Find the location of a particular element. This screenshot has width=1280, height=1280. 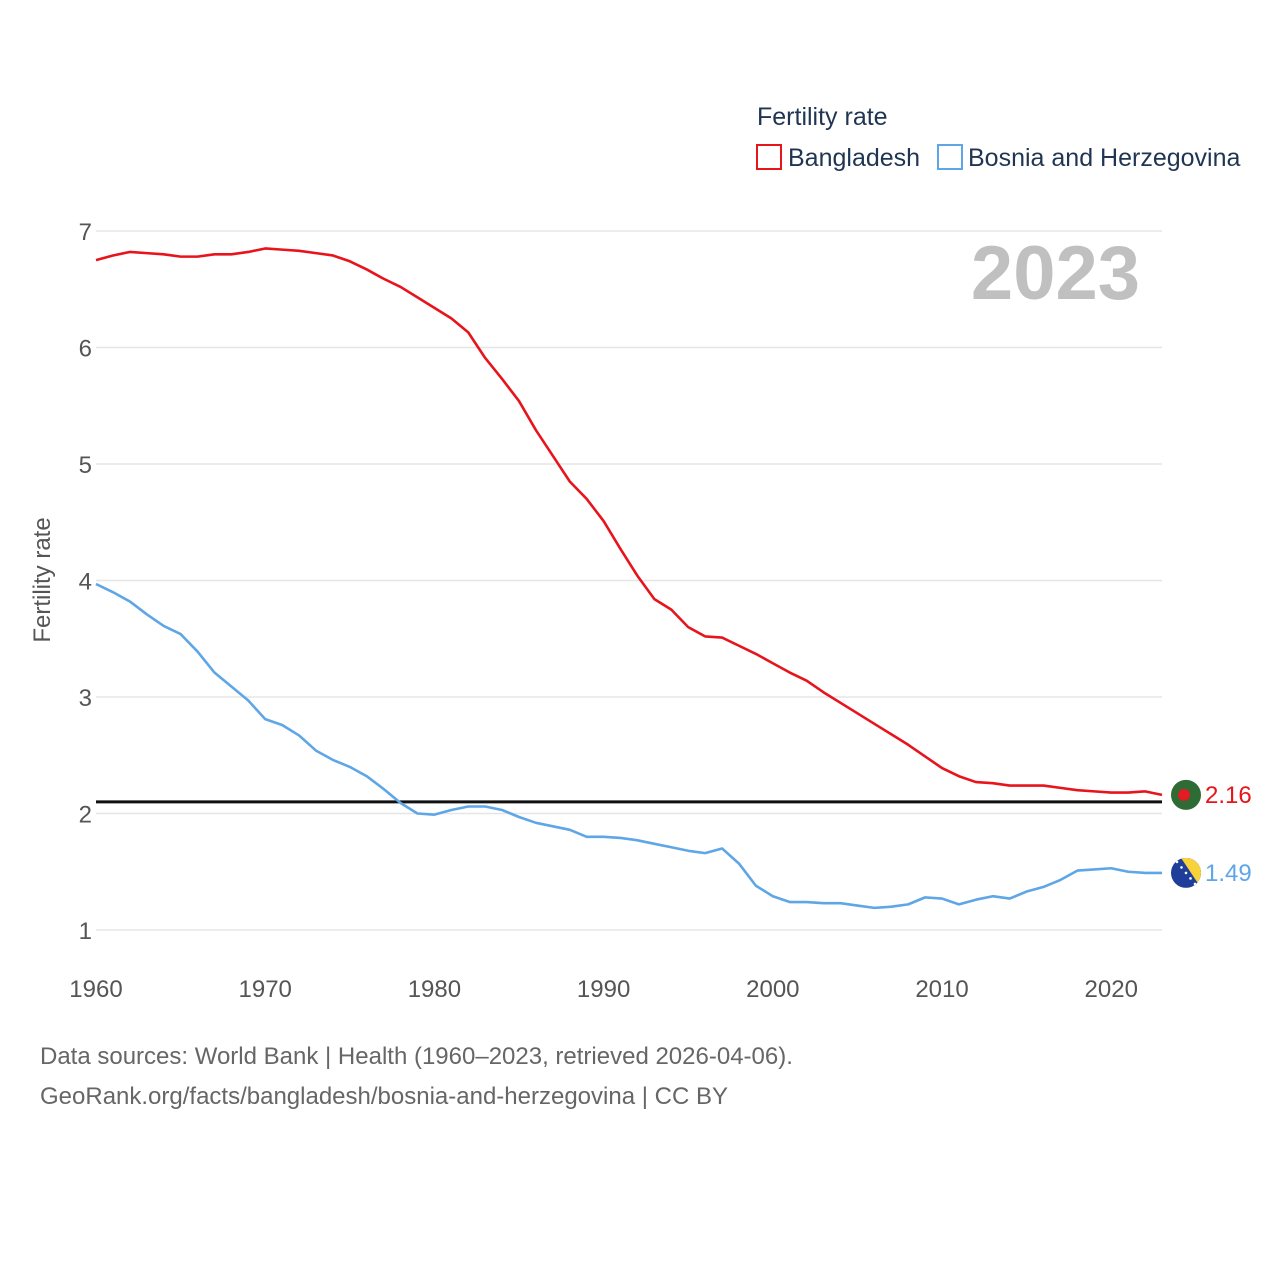

y-tick-label-5: 5 is located at coordinates (85, 465).